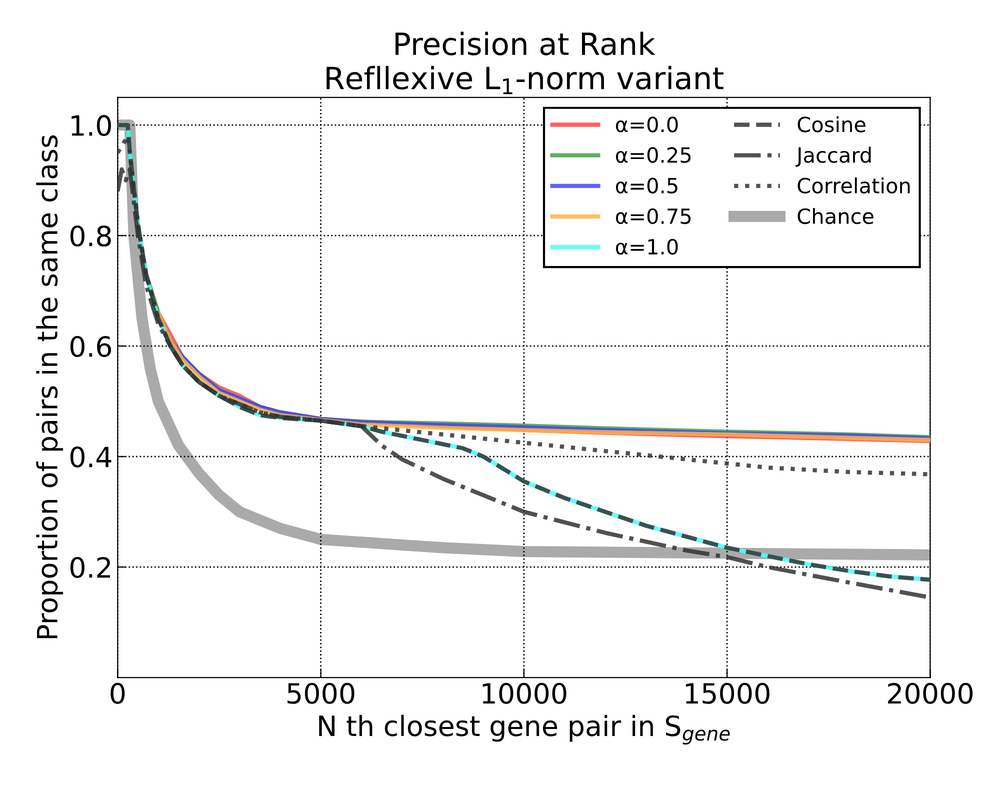  Describe the element at coordinates (90, 236) in the screenshot. I see `y-tick-label: 0.8` at that location.